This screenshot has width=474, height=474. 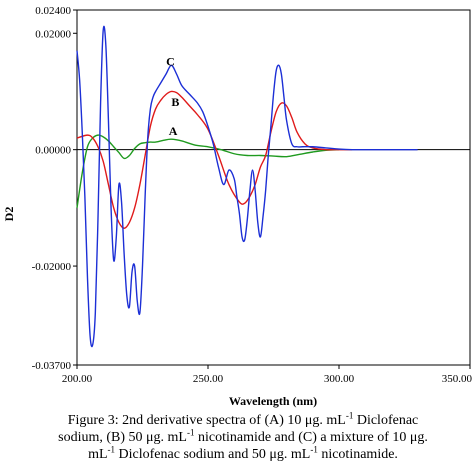 What do you see at coordinates (267, 375) in the screenshot?
I see `x-axis-ticks: 200.00 250.00 300.00 350.00` at bounding box center [267, 375].